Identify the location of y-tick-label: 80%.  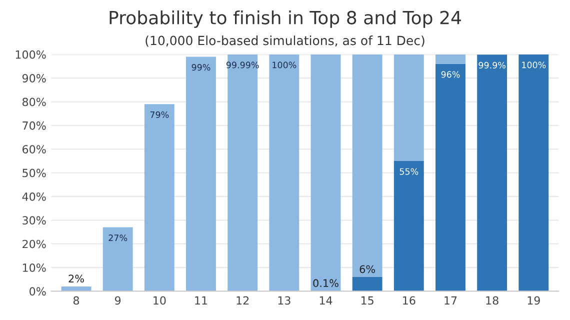
(34, 102).